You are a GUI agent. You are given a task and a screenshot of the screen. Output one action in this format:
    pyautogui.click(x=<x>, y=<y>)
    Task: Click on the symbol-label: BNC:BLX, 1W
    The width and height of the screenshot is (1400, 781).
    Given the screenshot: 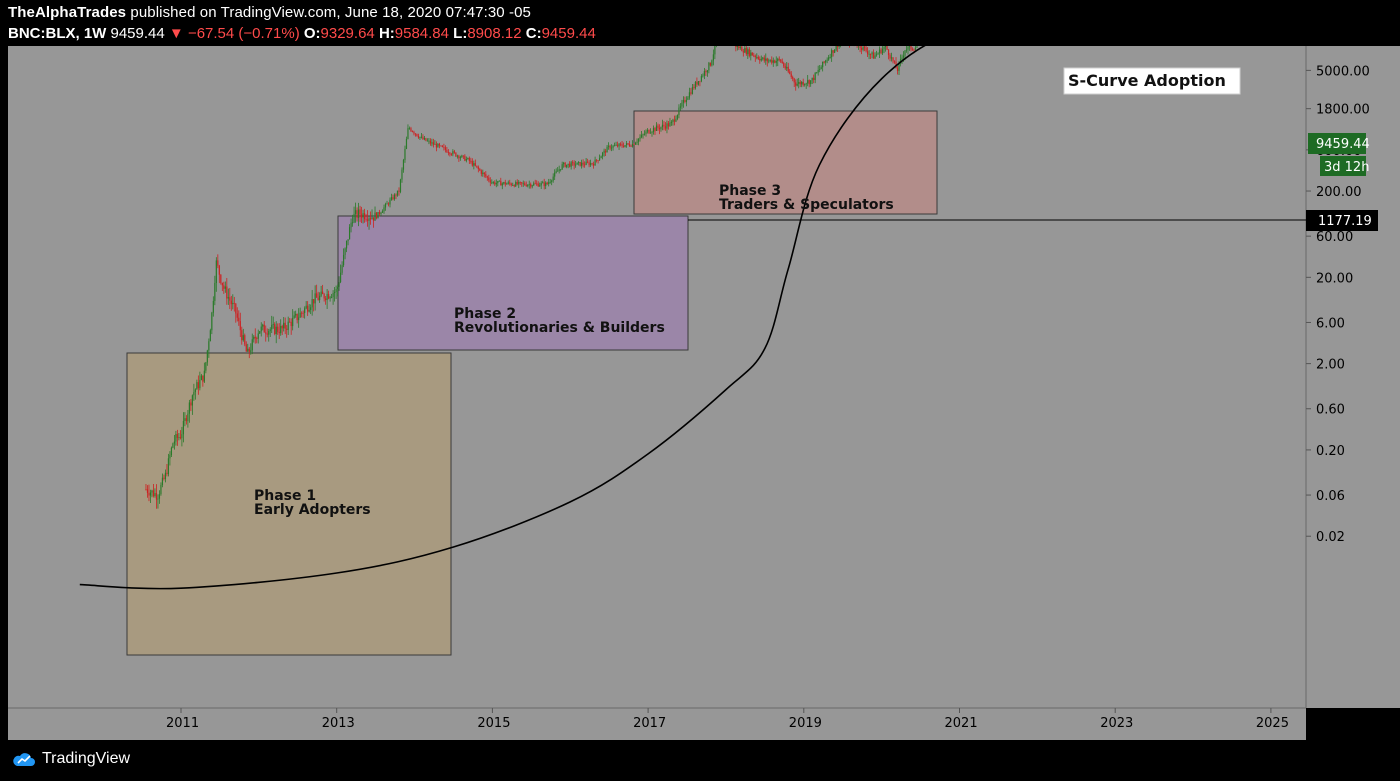 What is the action you would take?
    pyautogui.click(x=57, y=33)
    